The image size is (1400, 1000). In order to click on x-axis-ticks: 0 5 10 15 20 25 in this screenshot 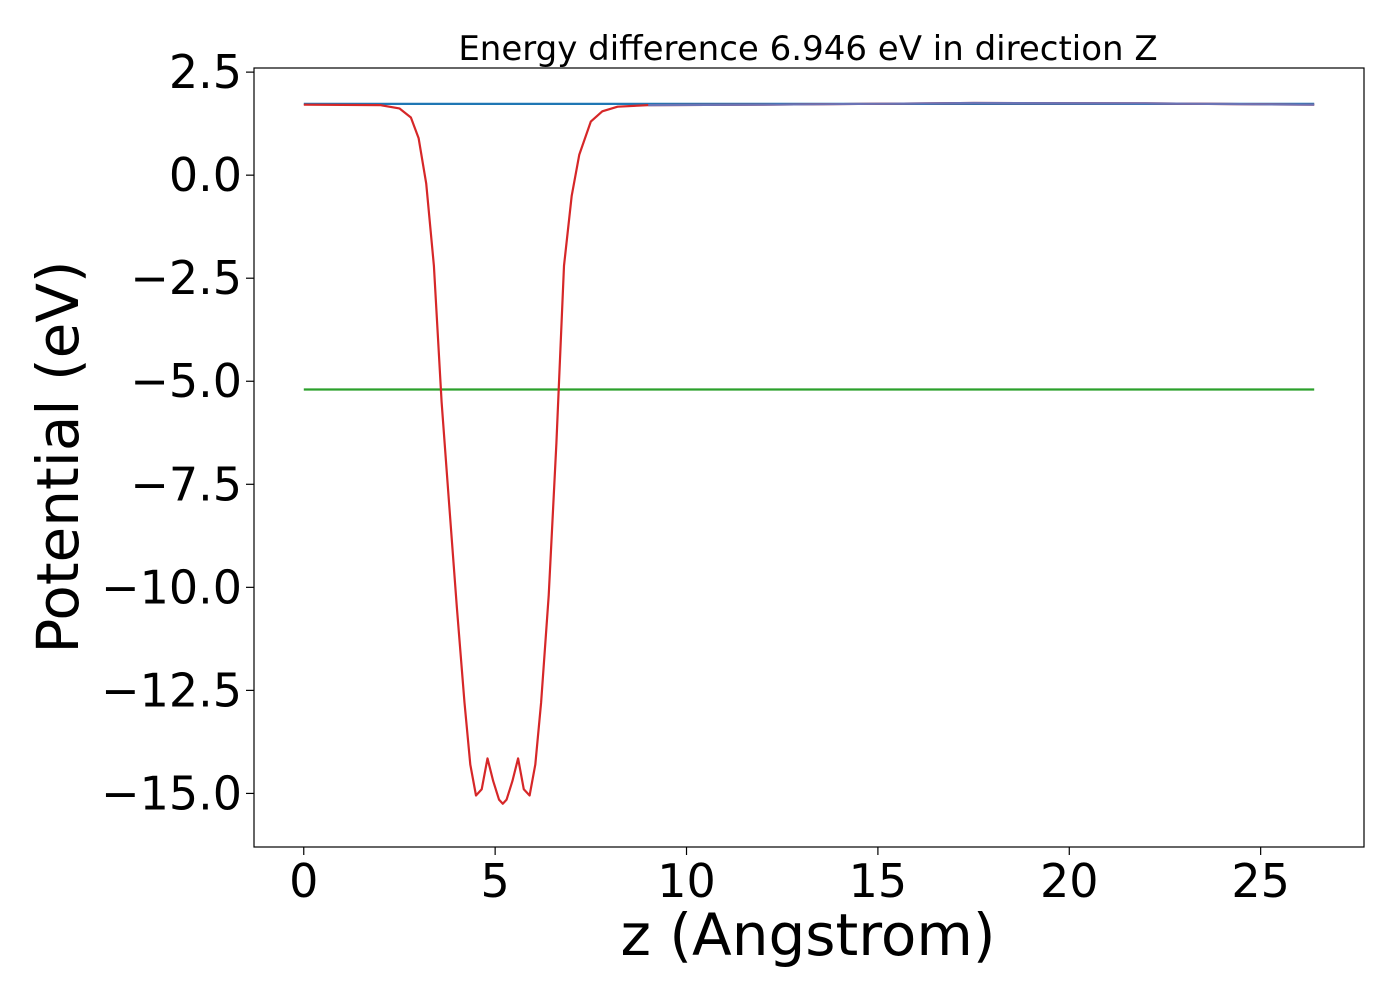, I will do `click(789, 877)`.